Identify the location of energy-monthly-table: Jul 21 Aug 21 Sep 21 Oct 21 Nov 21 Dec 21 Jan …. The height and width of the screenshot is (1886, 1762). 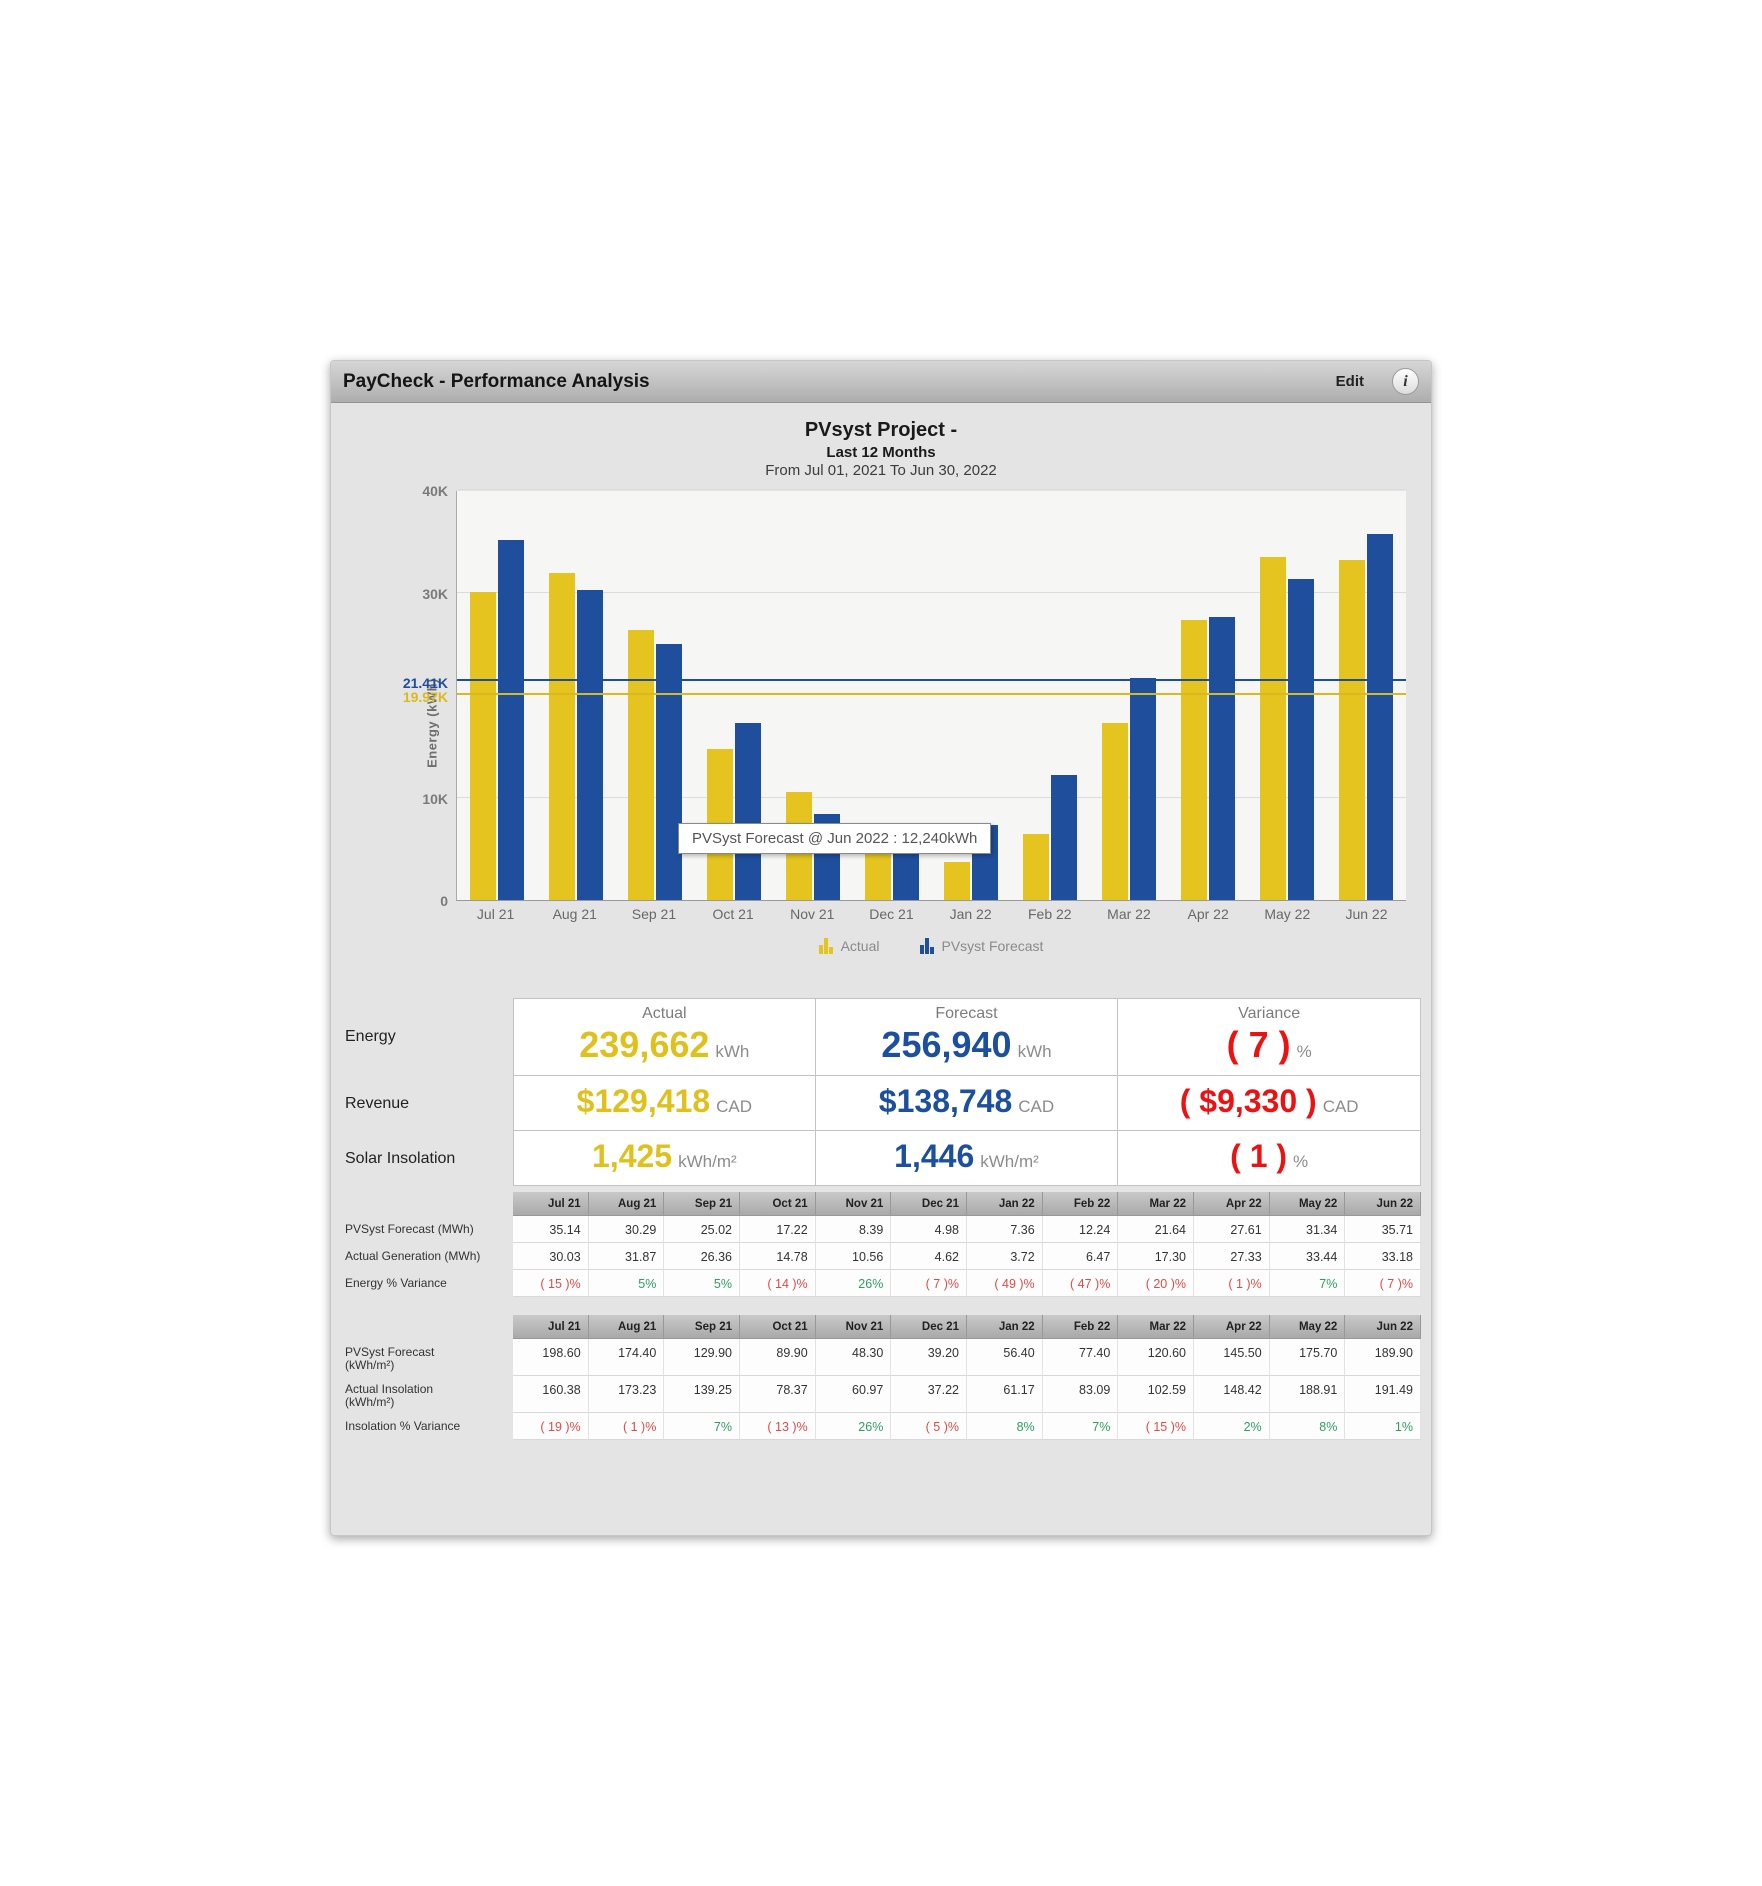
(881, 1244).